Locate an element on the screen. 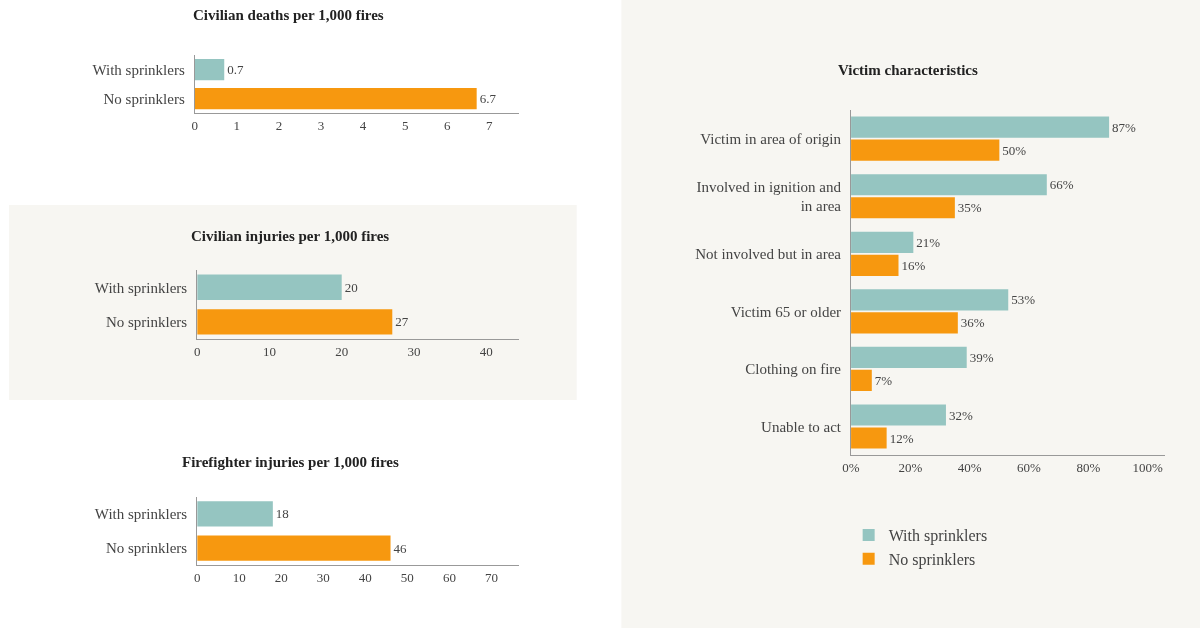  data-label: 6.7 is located at coordinates (488, 99).